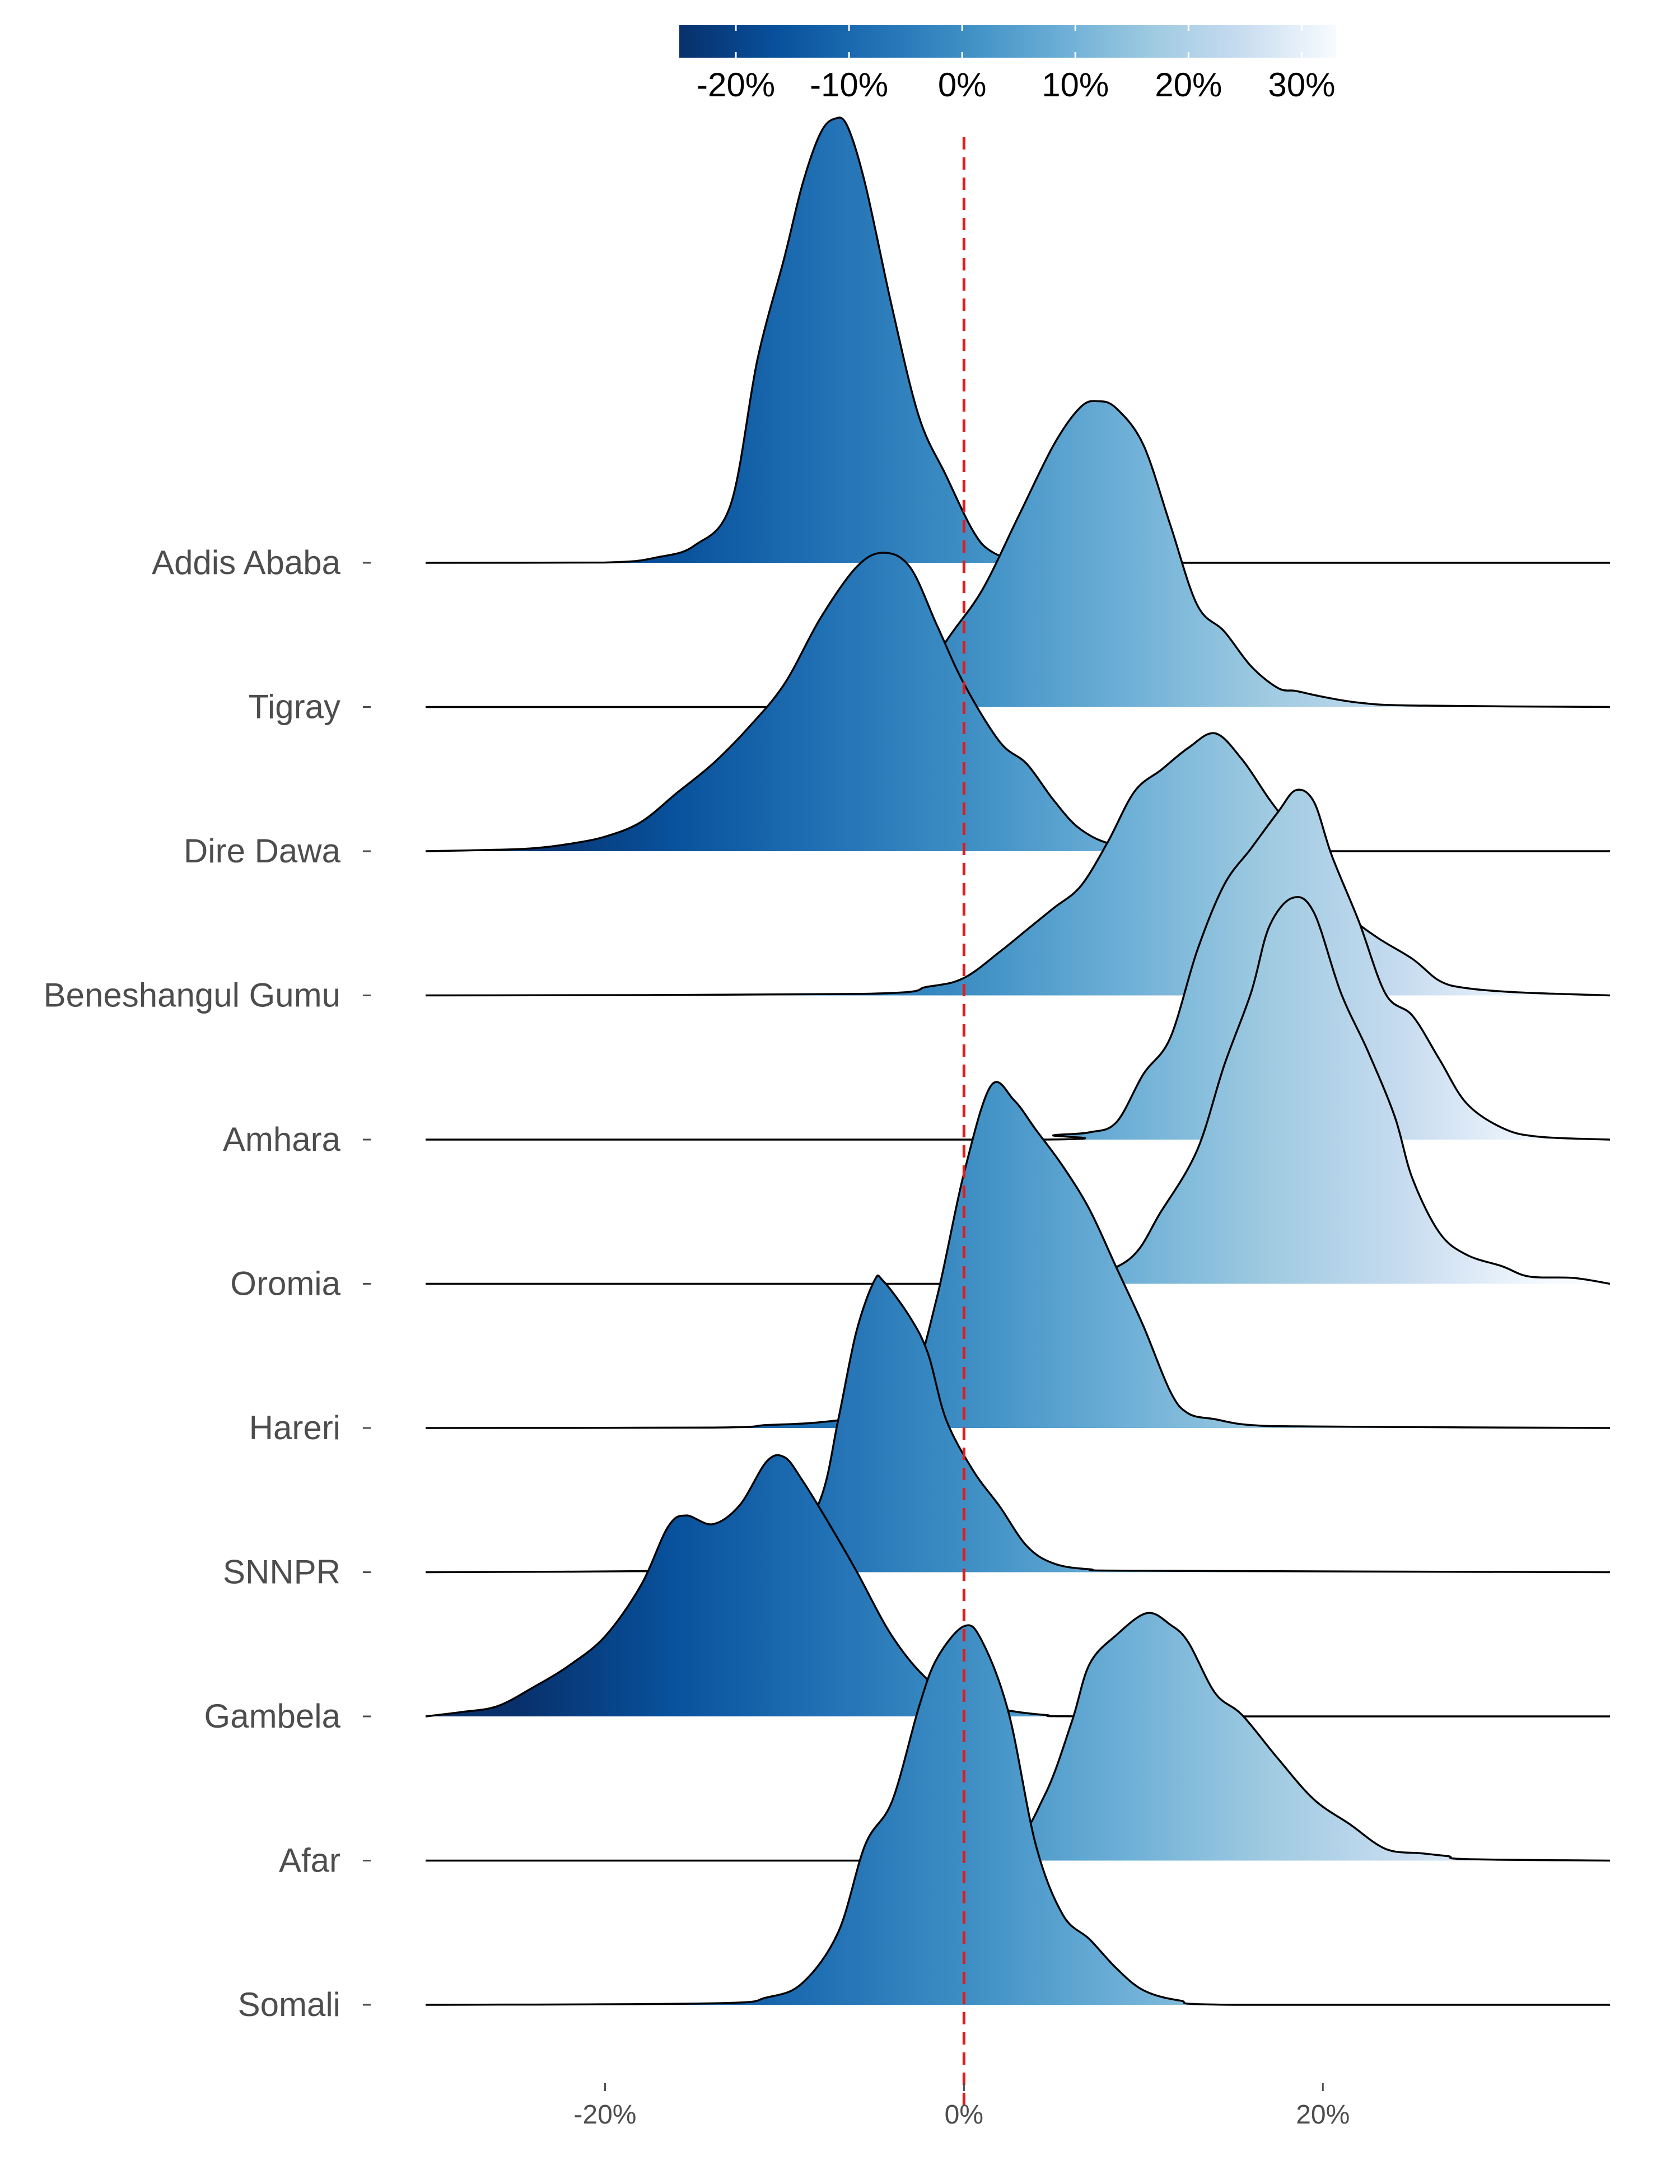 The width and height of the screenshot is (1680, 2184). Describe the element at coordinates (289, 2005) in the screenshot. I see `y-tick-label: Somali` at that location.